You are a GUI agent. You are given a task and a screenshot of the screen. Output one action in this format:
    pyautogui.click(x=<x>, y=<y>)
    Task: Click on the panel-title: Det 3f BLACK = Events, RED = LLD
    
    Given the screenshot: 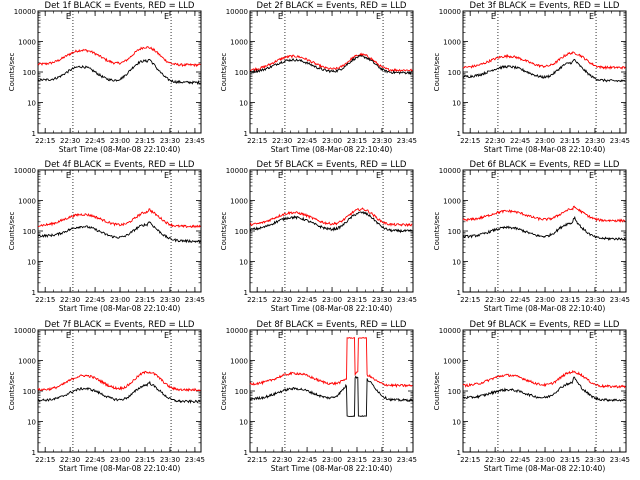 What is the action you would take?
    pyautogui.click(x=545, y=6)
    